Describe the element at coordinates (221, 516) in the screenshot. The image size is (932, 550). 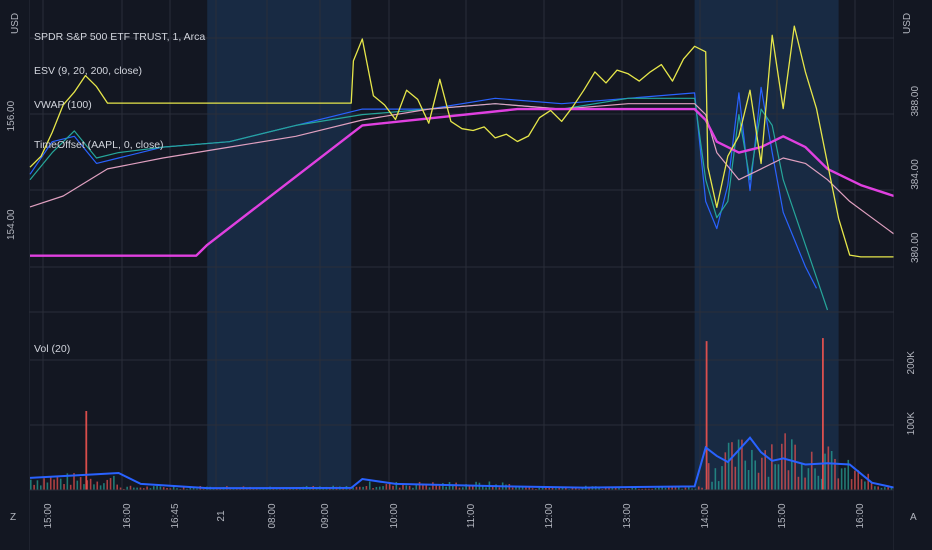
I see `time-tick-3: 21` at that location.